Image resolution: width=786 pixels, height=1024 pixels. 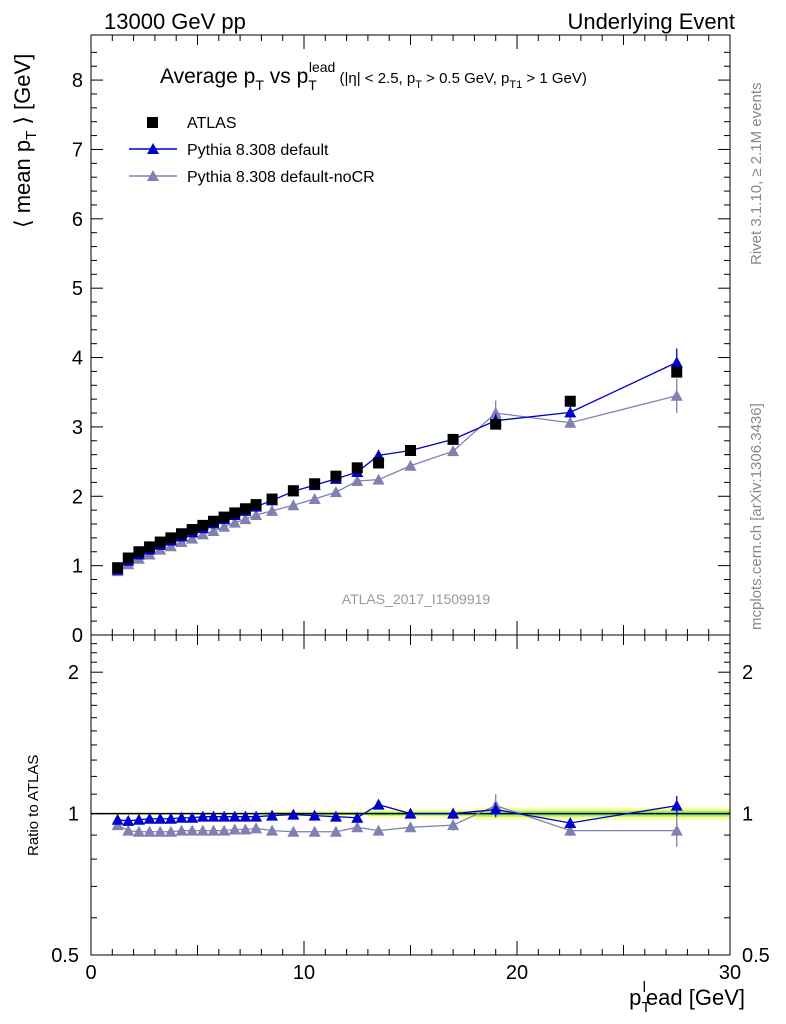 I want to click on analysis-watermark: ATLAS_2017_I1509919, so click(x=416, y=599).